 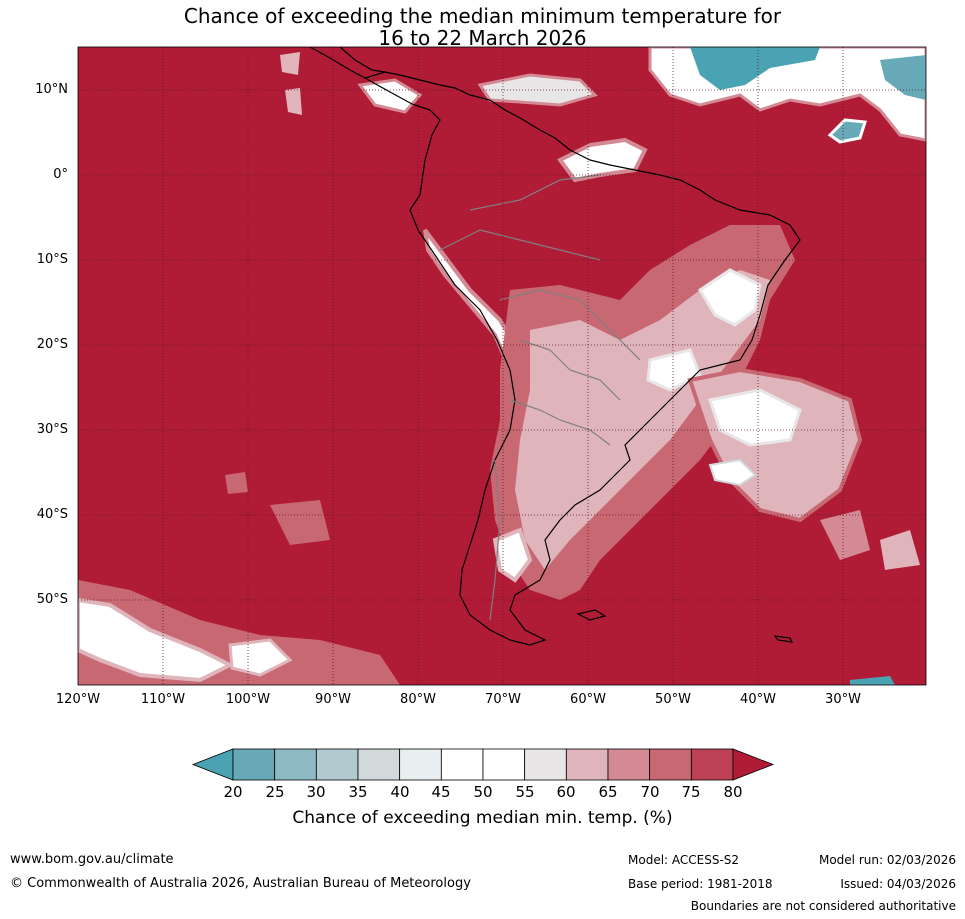 What do you see at coordinates (51, 89) in the screenshot?
I see `lat-label-10n: 10°N` at bounding box center [51, 89].